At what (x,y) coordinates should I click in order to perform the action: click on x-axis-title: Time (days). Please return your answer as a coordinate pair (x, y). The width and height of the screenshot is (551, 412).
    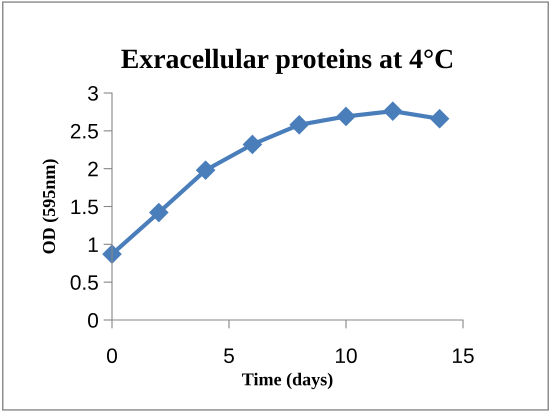
    Looking at the image, I should click on (287, 381).